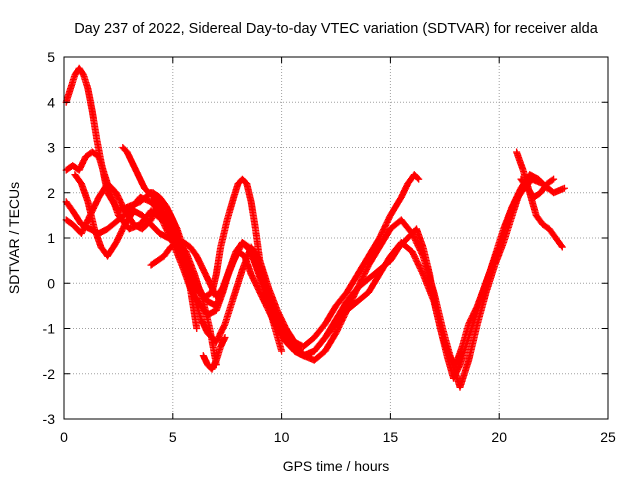  Describe the element at coordinates (51, 283) in the screenshot. I see `y-tick-label: 0` at that location.